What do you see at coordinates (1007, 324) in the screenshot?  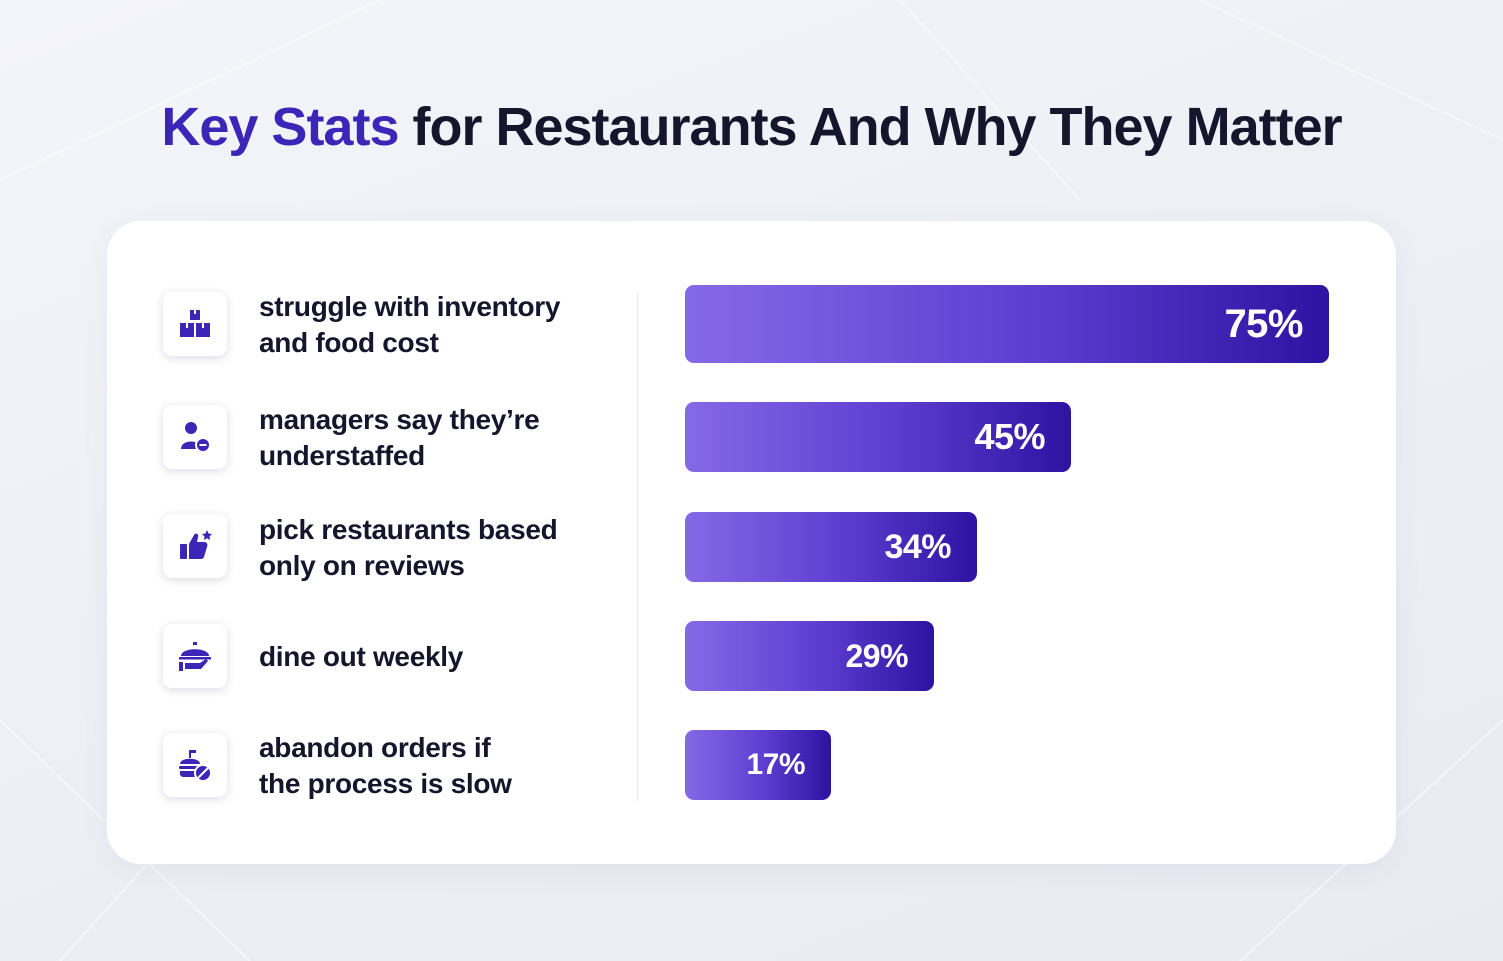 I see `bar-inventory: 75%` at bounding box center [1007, 324].